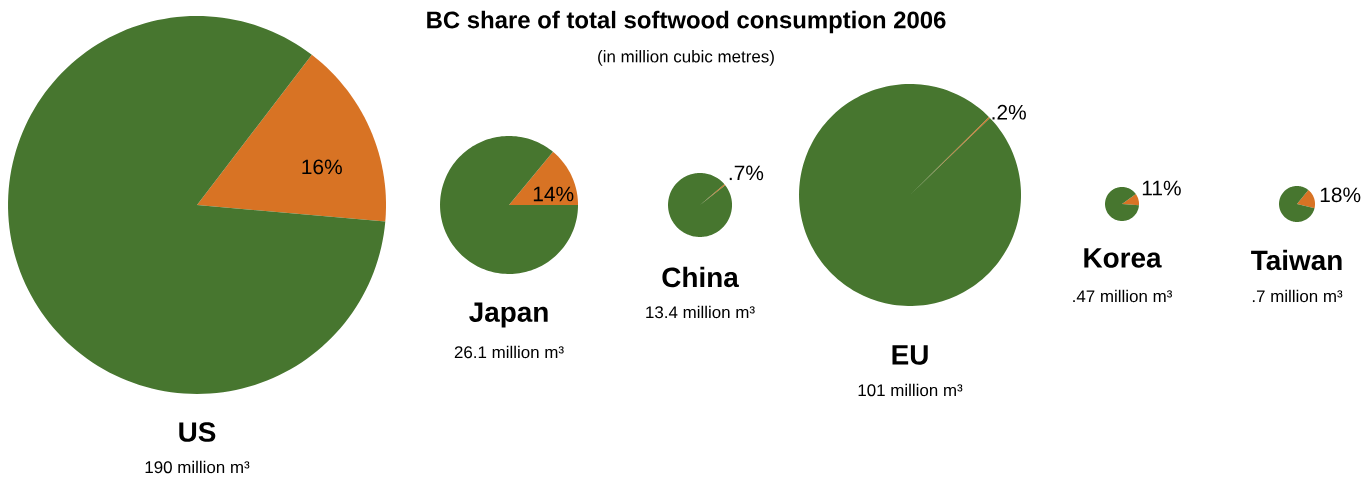 This screenshot has height=487, width=1372. Describe the element at coordinates (746, 173) in the screenshot. I see `data-label: .7%` at that location.